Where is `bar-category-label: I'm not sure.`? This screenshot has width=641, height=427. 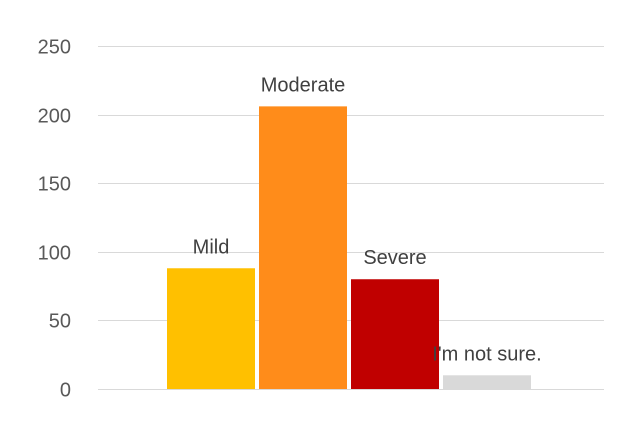
bar-category-label: I'm not sure. is located at coordinates (486, 354).